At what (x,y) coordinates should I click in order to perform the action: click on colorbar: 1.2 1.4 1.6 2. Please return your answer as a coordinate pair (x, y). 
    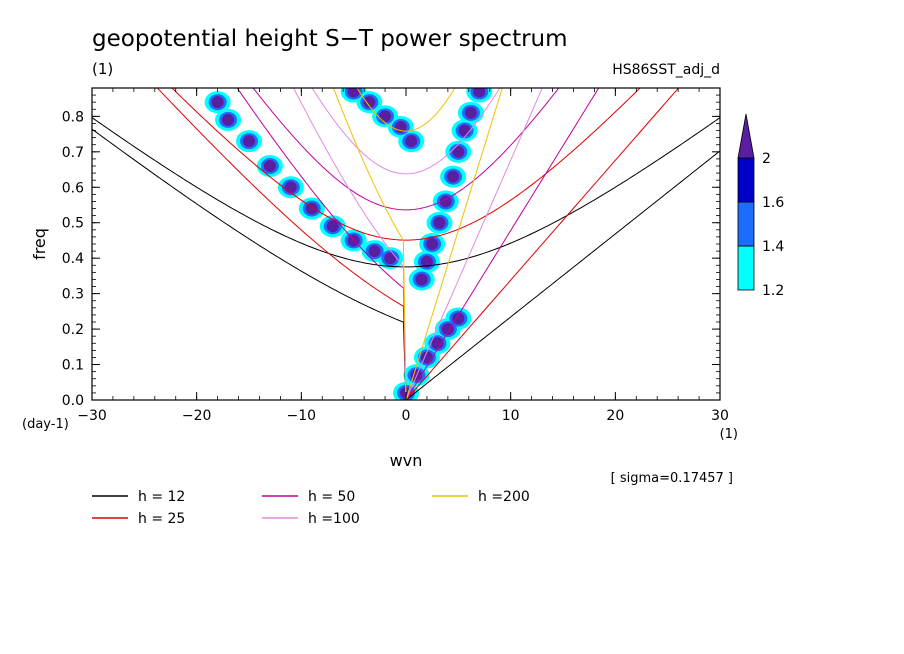
    Looking at the image, I should click on (760, 206).